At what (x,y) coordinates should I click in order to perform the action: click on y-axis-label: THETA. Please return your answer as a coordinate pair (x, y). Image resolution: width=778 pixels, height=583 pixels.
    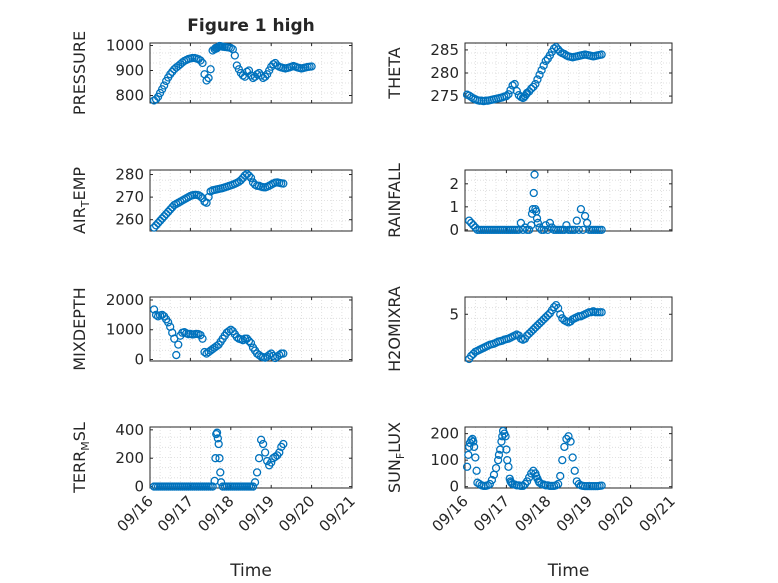
    Looking at the image, I should click on (394, 73).